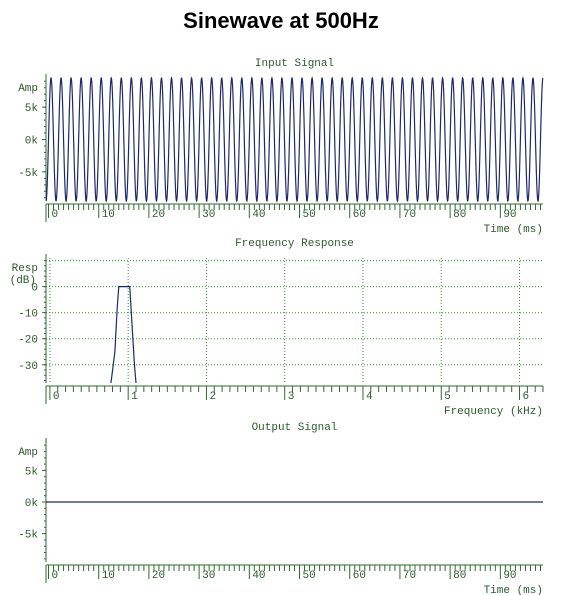 This screenshot has width=562, height=595. I want to click on y-tick-label: -30, so click(28, 367).